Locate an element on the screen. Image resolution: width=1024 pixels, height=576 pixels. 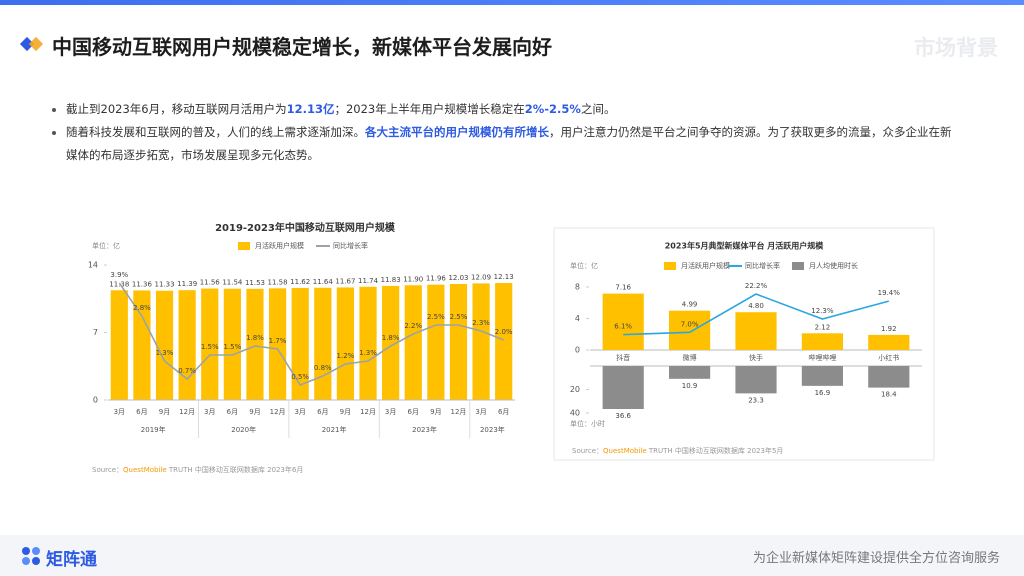
line-label: 2.5% is located at coordinates (436, 317).